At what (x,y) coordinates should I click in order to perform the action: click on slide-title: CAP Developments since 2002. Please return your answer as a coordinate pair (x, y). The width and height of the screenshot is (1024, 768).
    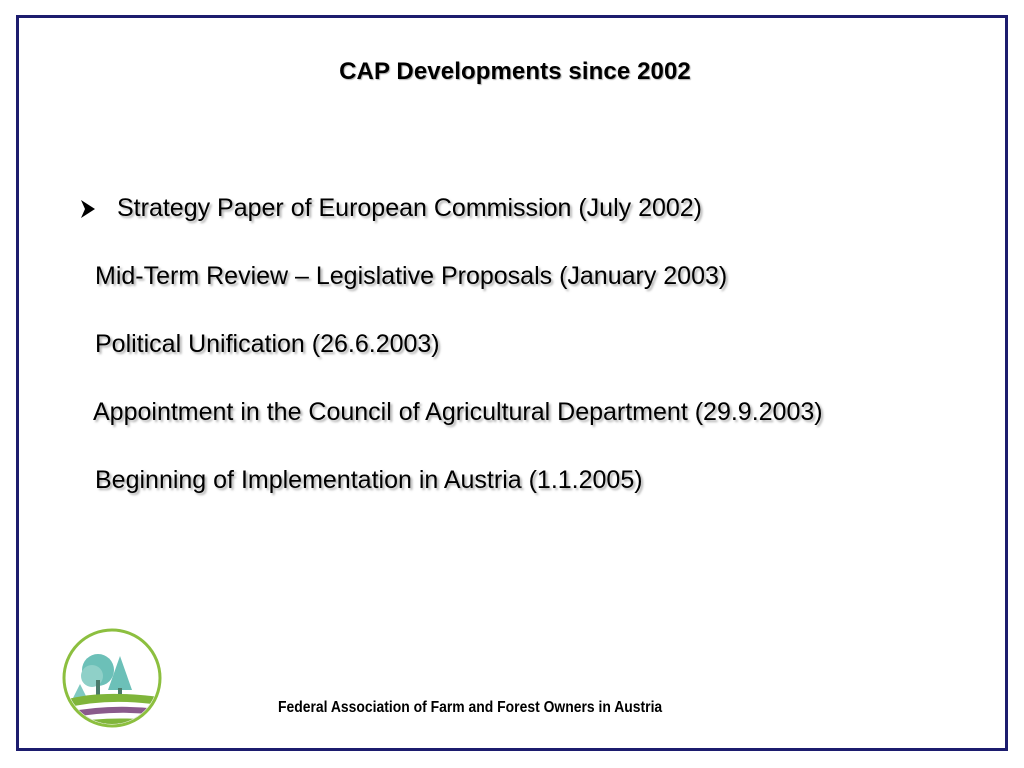
    Looking at the image, I should click on (515, 71).